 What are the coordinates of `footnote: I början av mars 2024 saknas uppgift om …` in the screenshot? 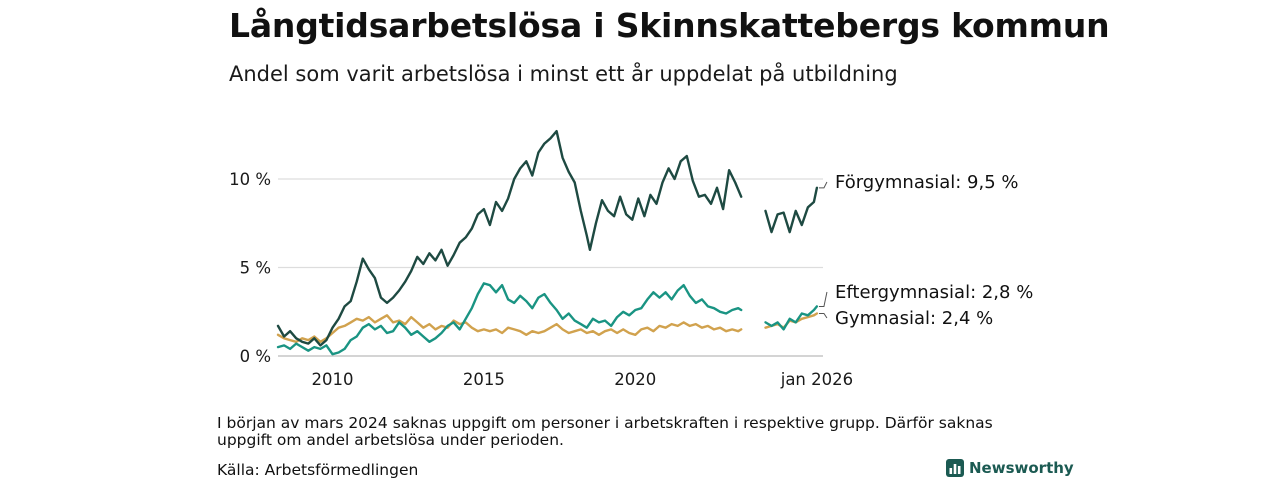 It's located at (605, 431).